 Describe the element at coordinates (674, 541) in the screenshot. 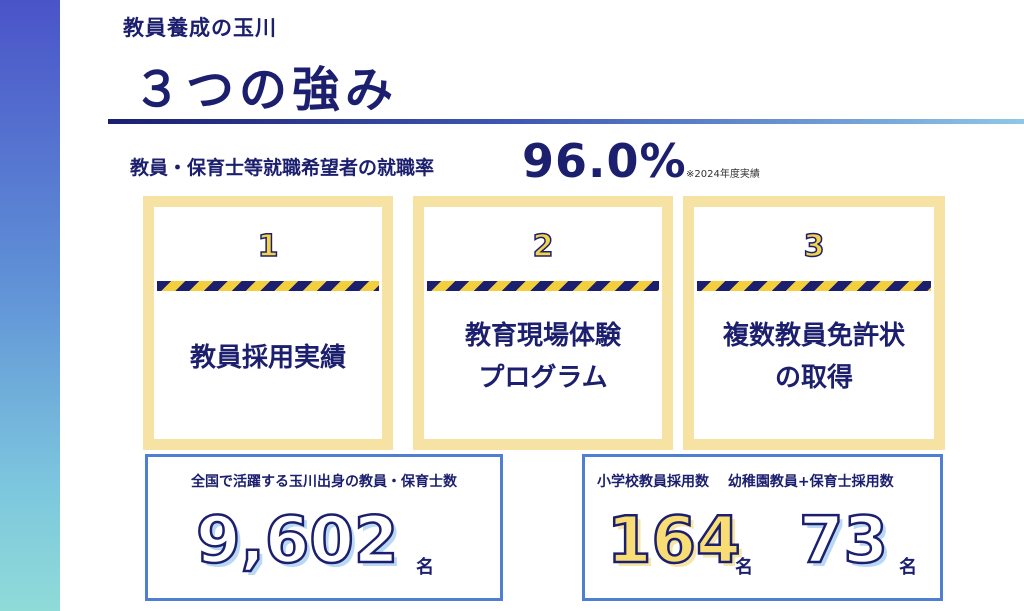

I see `elementary-stat-value: 164` at that location.